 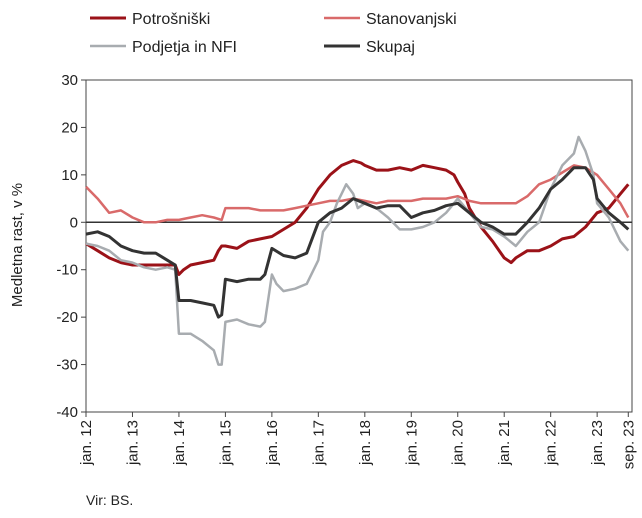 I want to click on x-tick-label: jan. 21, so click(x=504, y=443).